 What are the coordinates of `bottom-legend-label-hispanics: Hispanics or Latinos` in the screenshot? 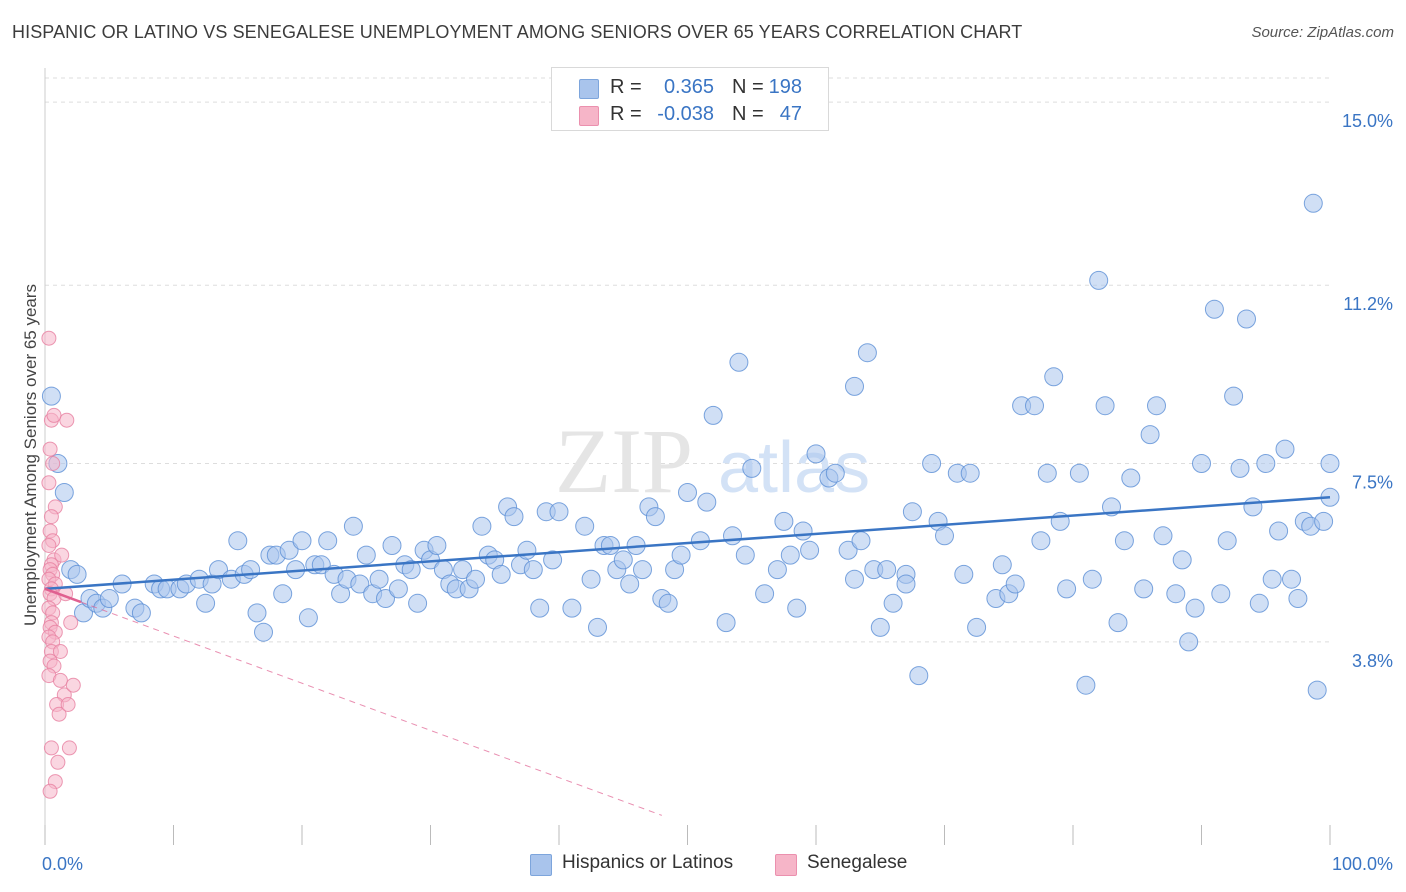 It's located at (648, 862).